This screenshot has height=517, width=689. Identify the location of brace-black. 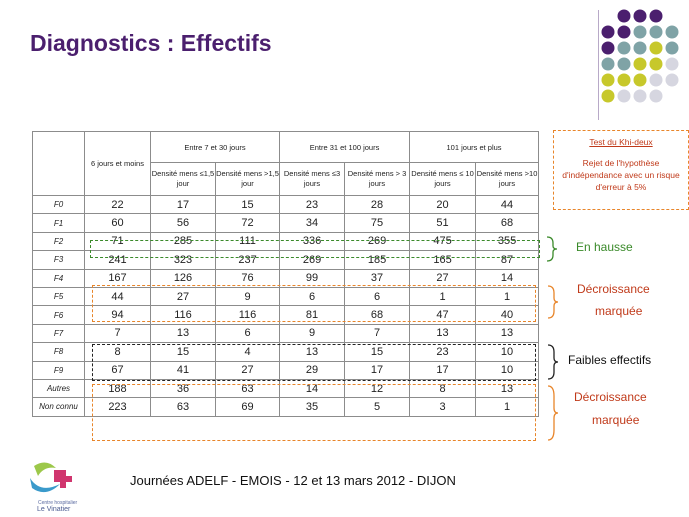
(553, 362).